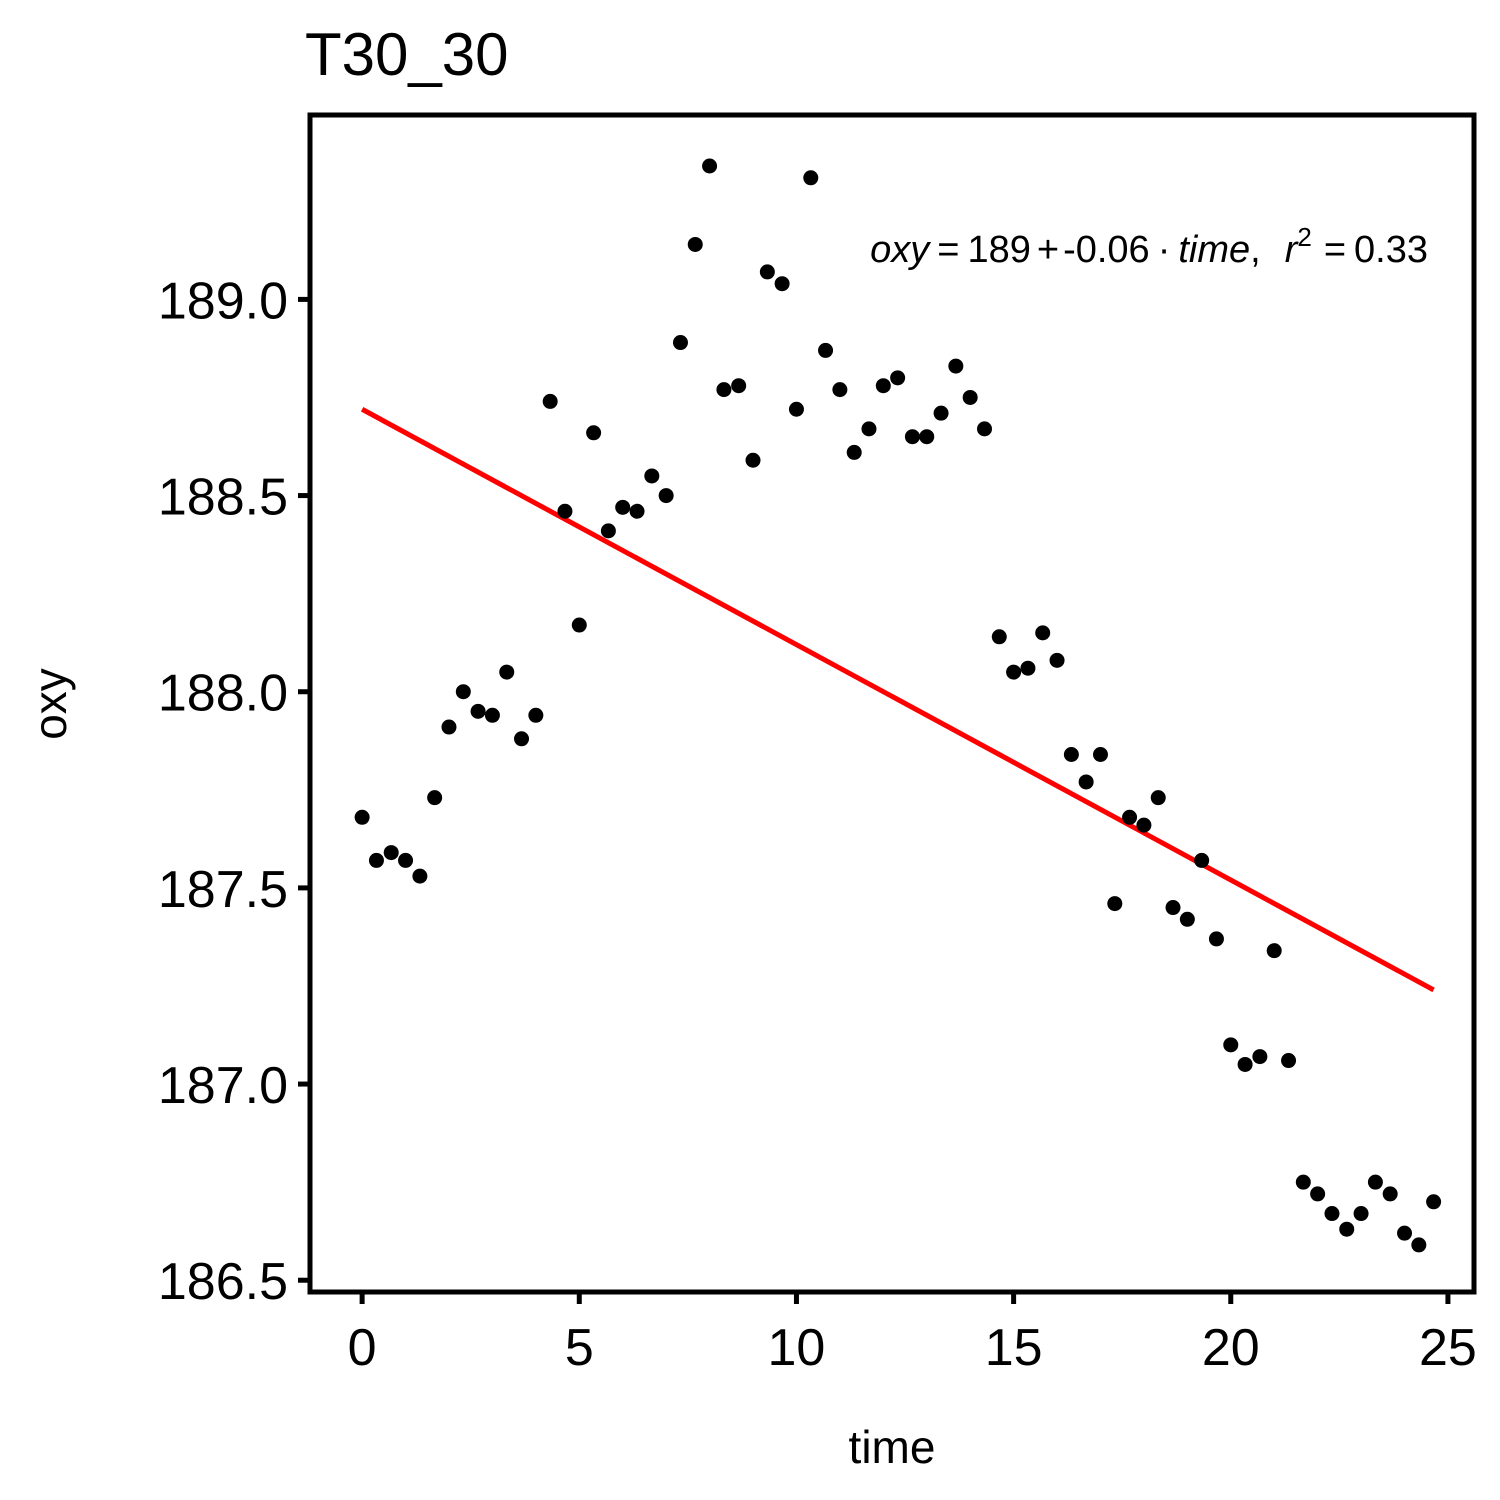  What do you see at coordinates (362, 1348) in the screenshot?
I see `x-tick-label: 0` at bounding box center [362, 1348].